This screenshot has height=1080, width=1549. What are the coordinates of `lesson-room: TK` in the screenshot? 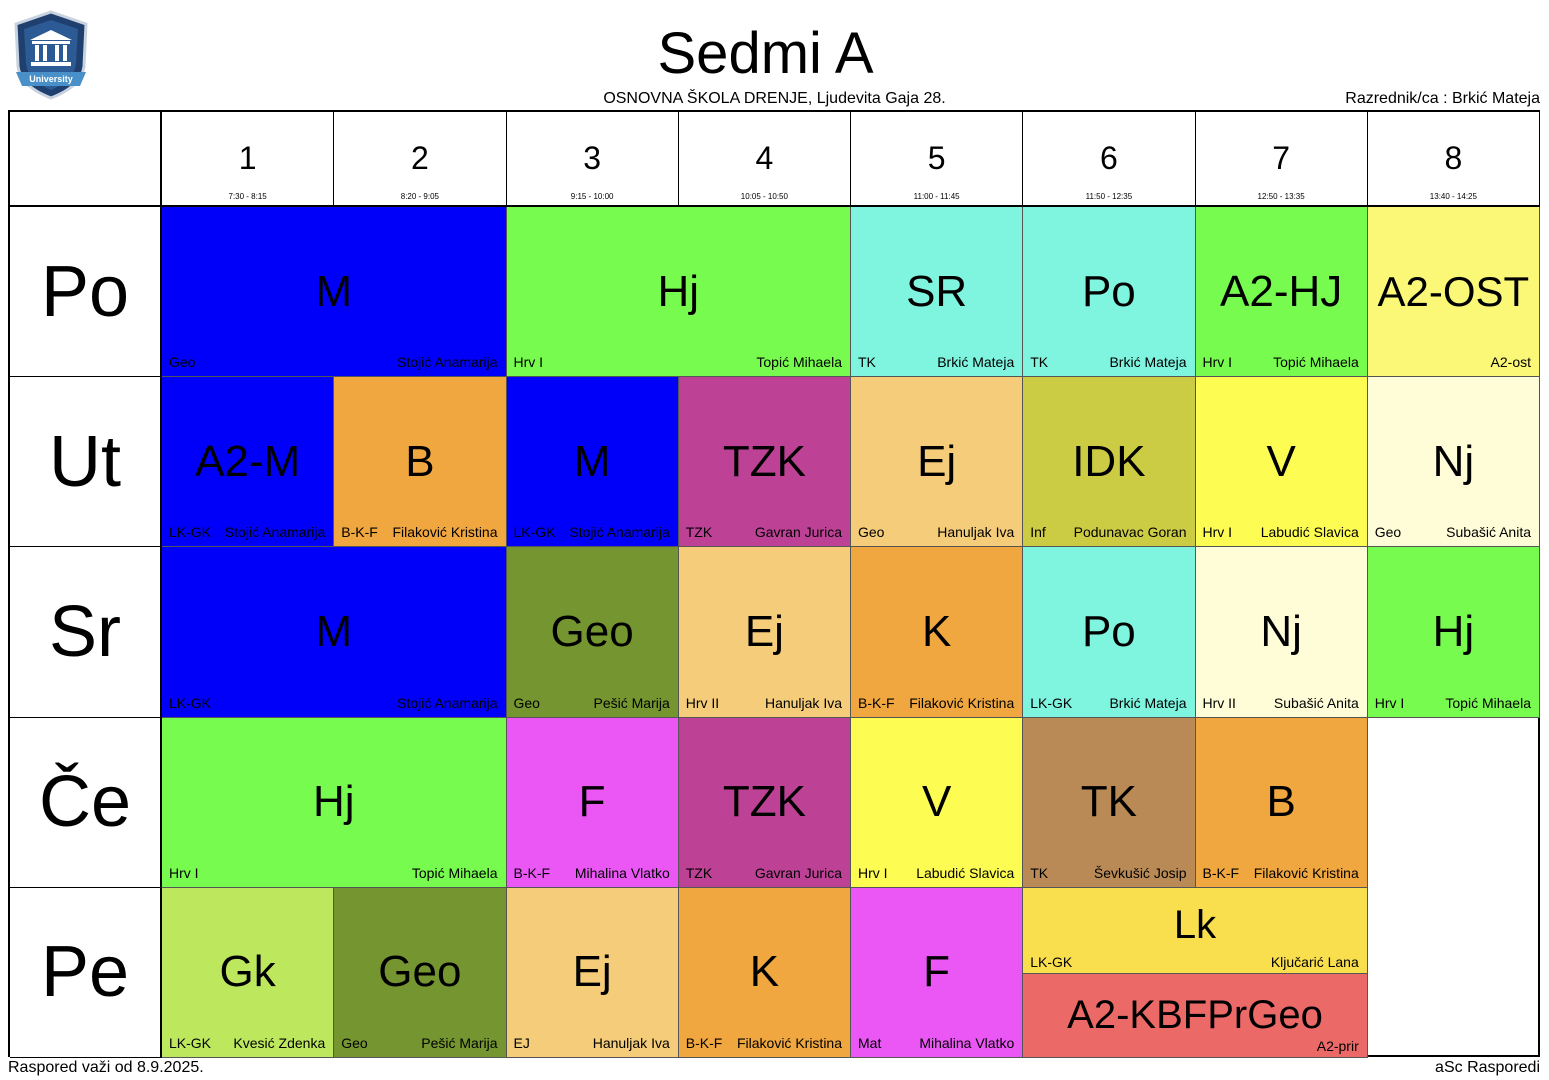 It's located at (867, 362).